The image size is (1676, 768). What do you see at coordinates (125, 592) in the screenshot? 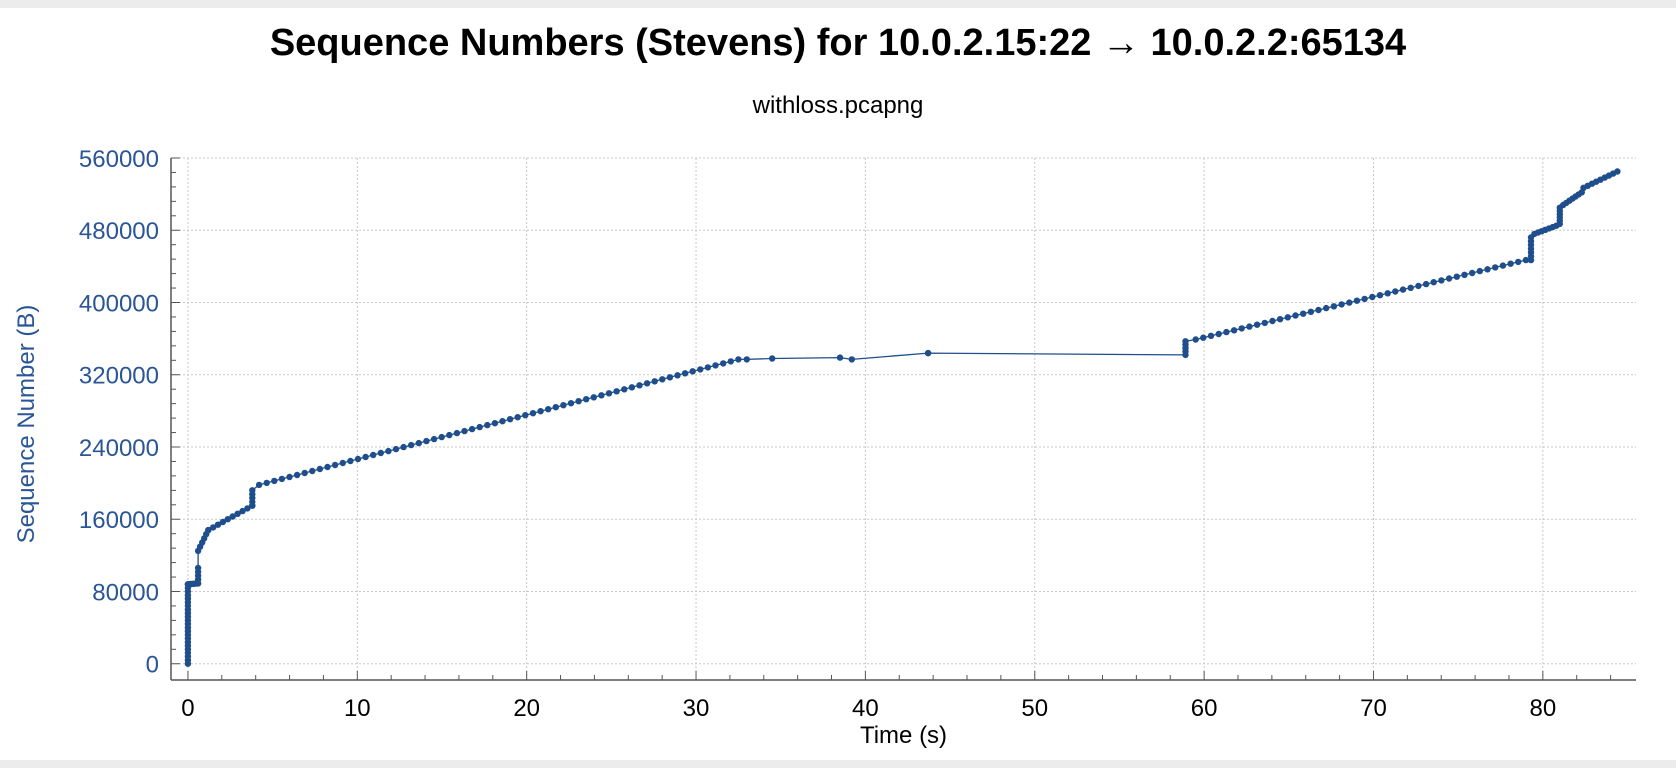
I see `y-tick-label: 80000` at bounding box center [125, 592].